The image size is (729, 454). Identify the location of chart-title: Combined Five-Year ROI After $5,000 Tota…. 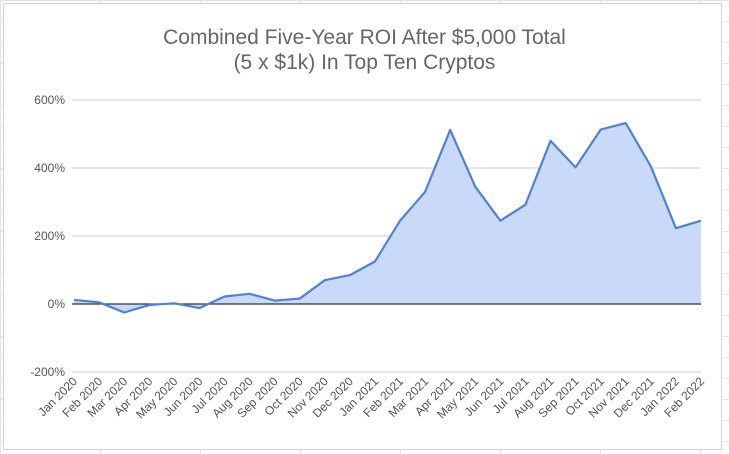
(364, 50).